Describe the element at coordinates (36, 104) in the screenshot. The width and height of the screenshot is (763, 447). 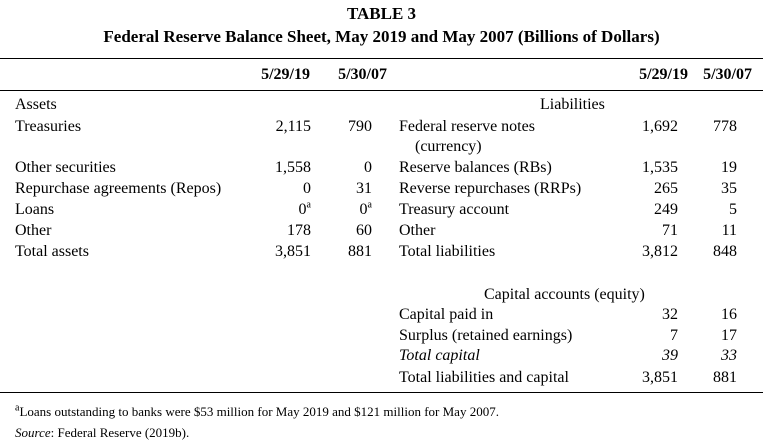
I see `assets-heading: Assets` at that location.